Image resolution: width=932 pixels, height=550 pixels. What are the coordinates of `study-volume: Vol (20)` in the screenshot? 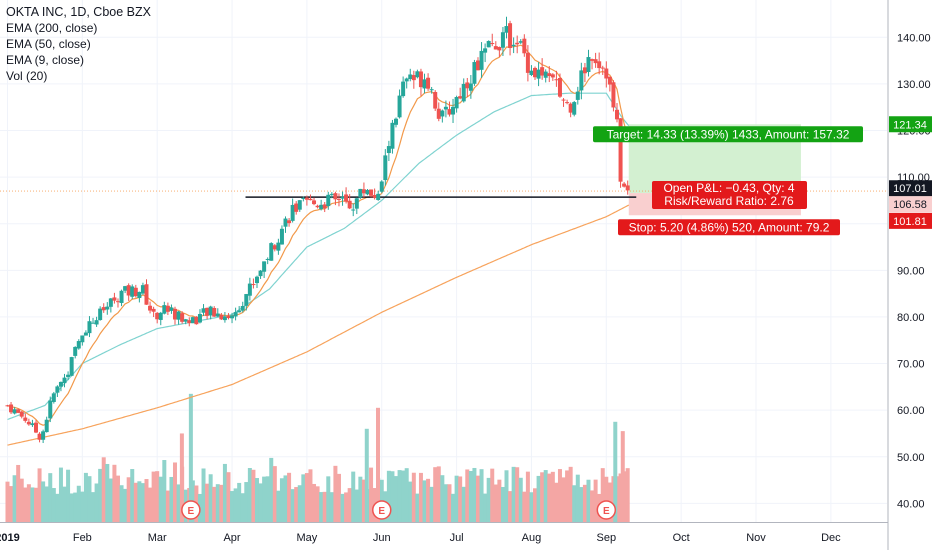 It's located at (27, 76).